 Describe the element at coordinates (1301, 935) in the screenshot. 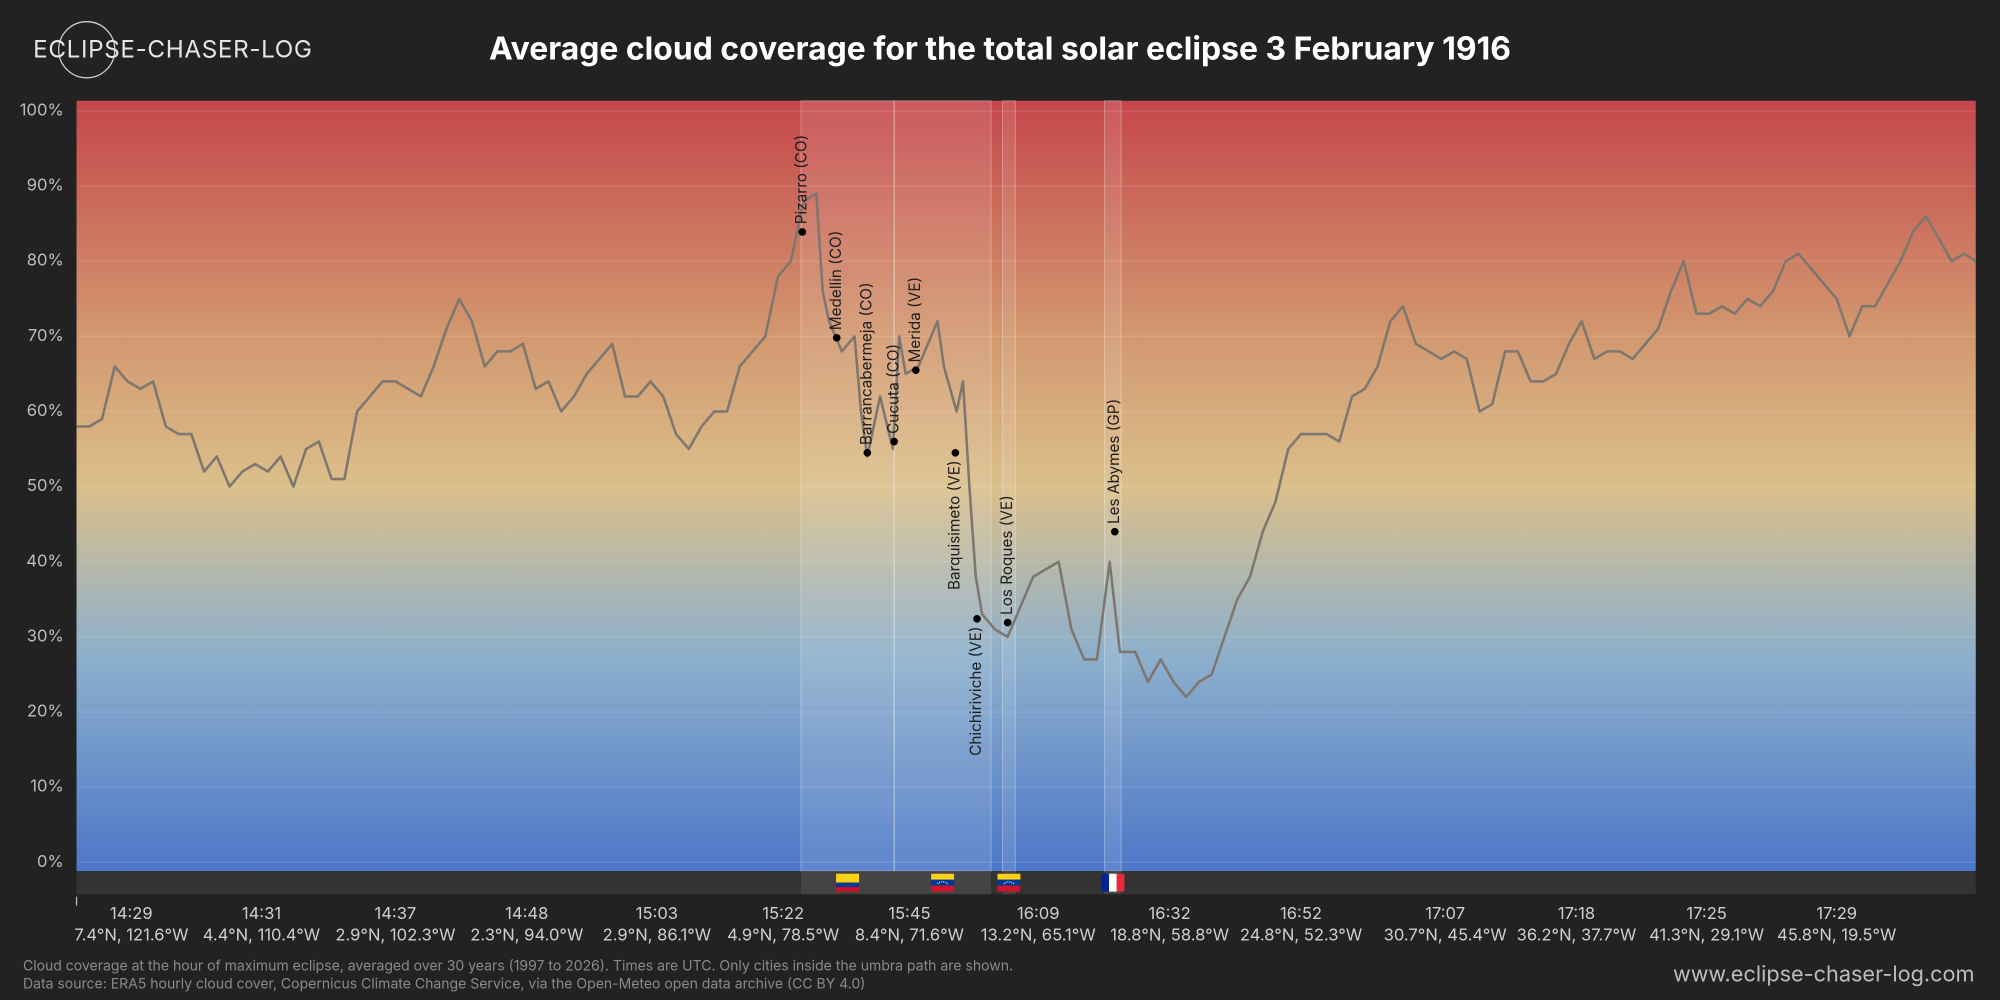

I see `x-tick-coordinates: 24.8°N, 52.3°W` at that location.